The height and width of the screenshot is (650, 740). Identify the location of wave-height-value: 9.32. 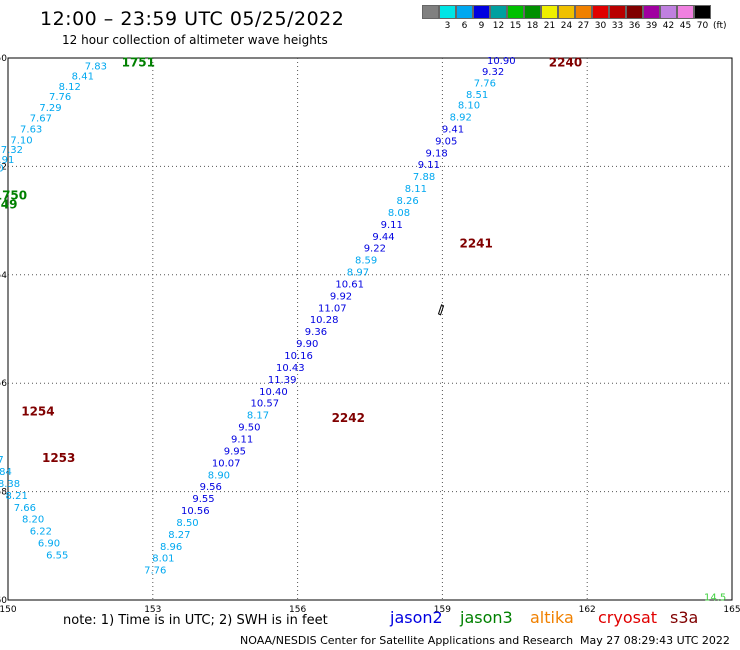
(493, 72).